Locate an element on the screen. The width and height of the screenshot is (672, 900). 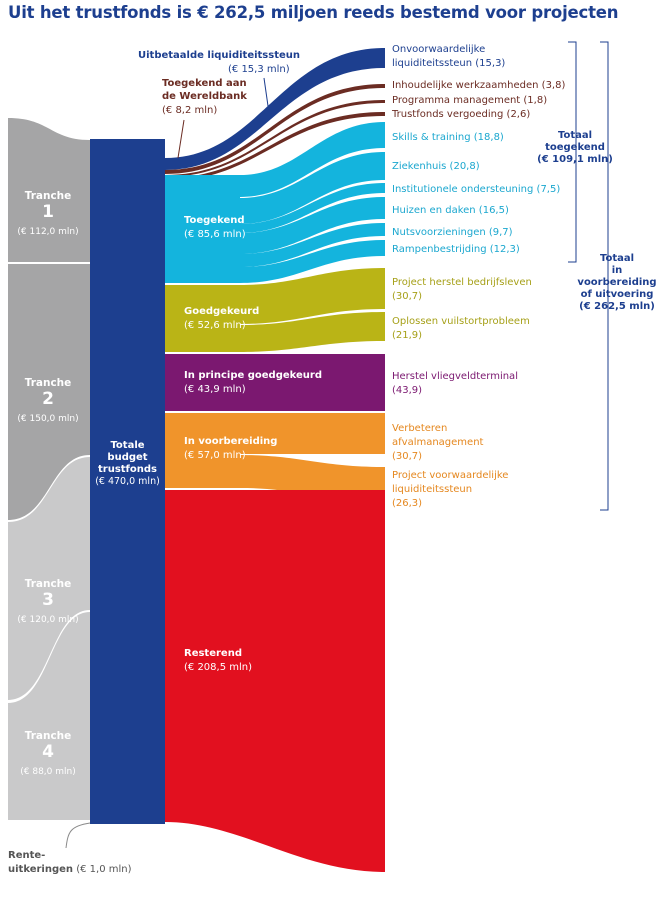
goedgekeurd-flow-bedrijfsleven is located at coordinates (312, 296).